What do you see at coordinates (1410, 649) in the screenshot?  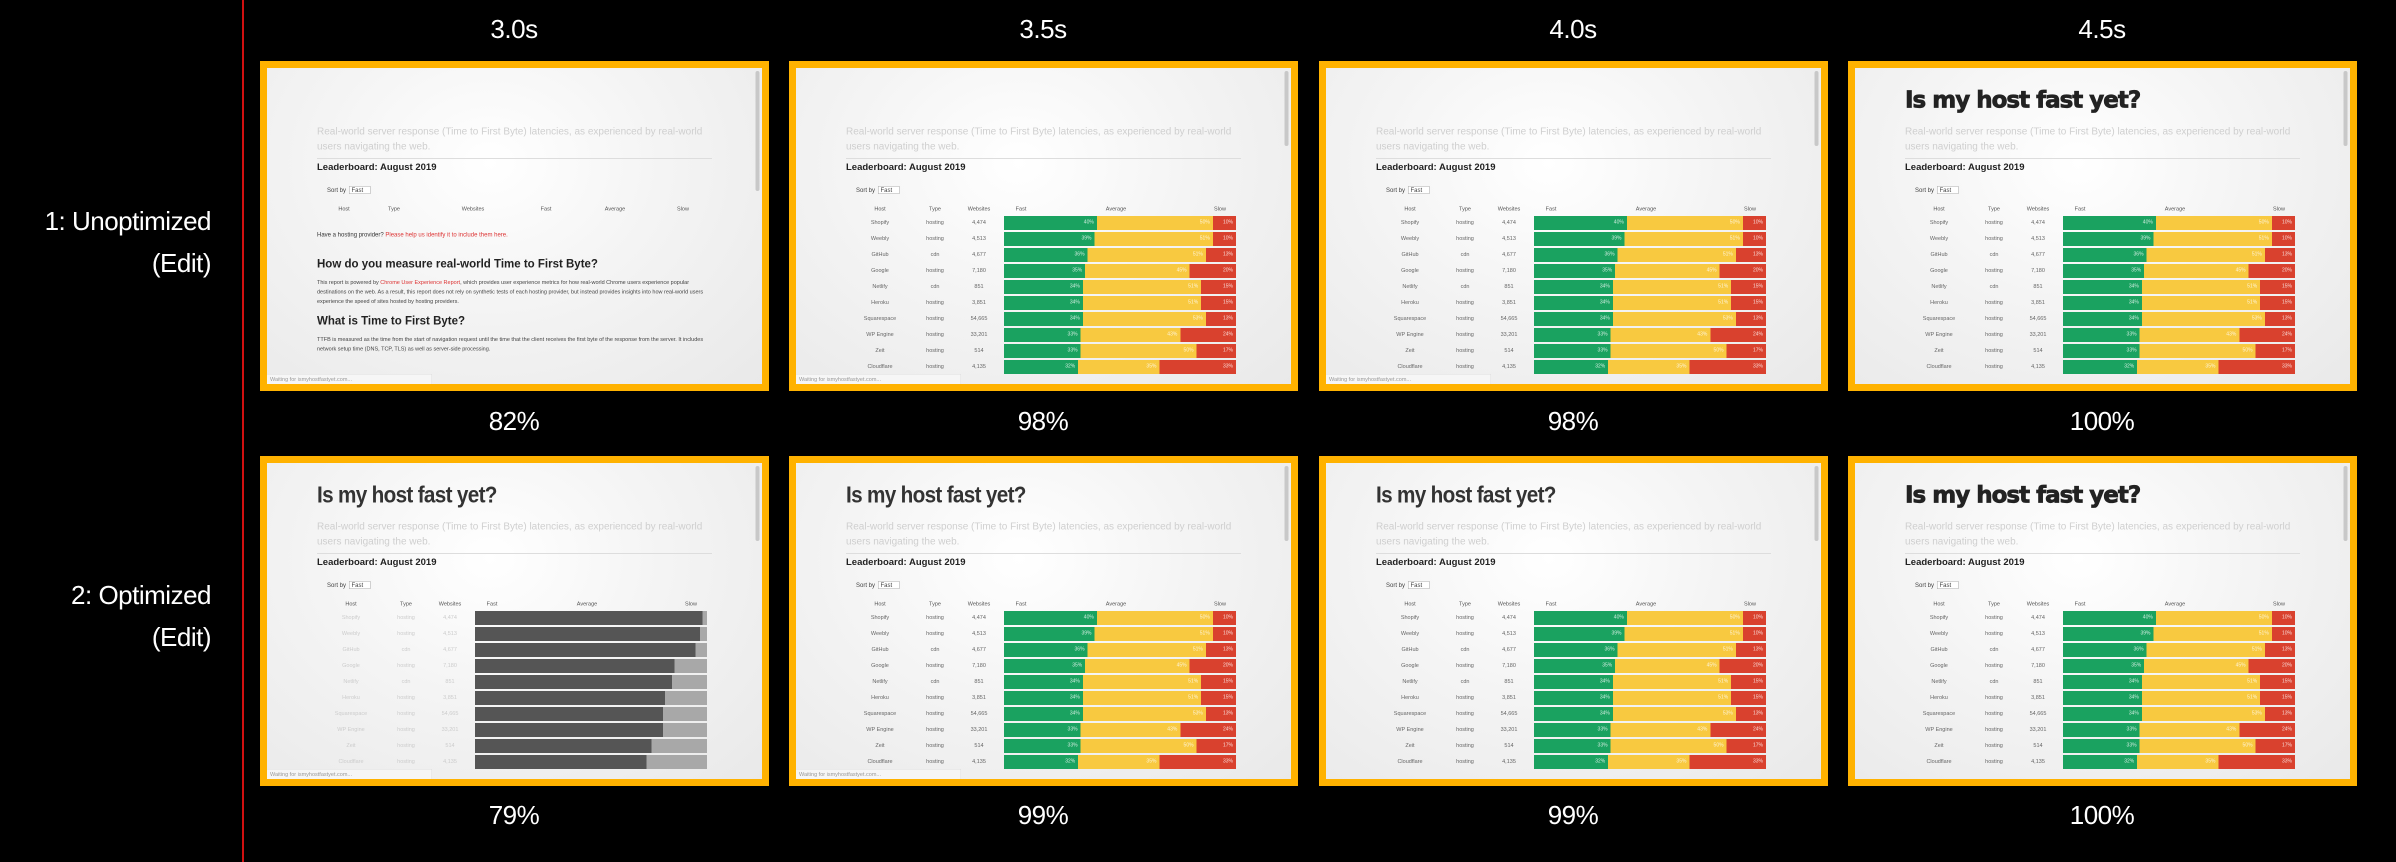 I see `table-cell-host: GitHub` at bounding box center [1410, 649].